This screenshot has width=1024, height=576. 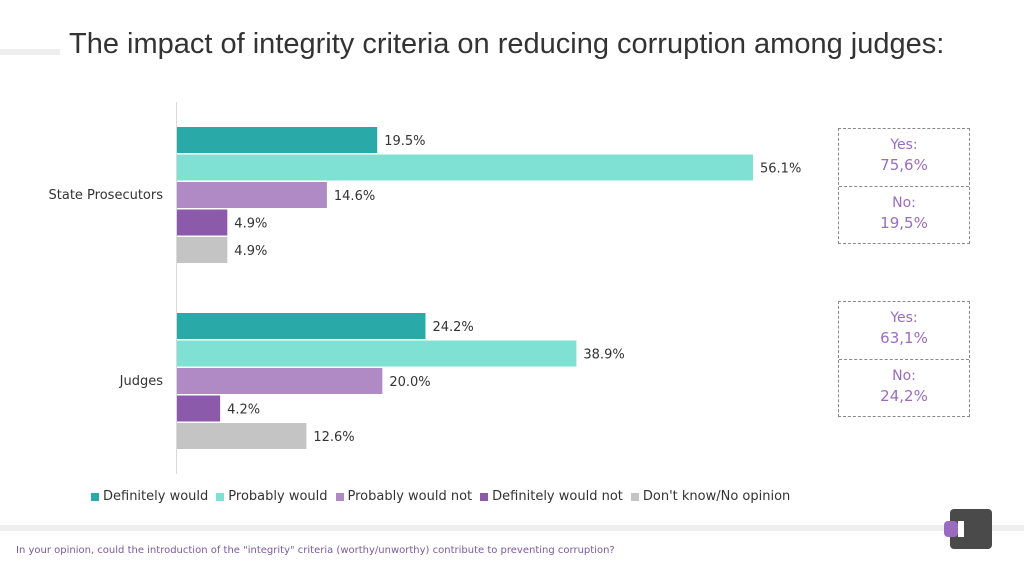 I want to click on legend-item-dont-know: Don't know/No opinion, so click(x=710, y=496).